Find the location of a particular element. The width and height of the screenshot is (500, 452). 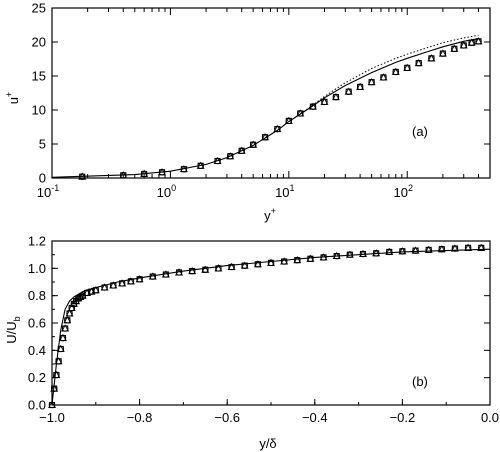

y-tick-label: 15 is located at coordinates (39, 76).